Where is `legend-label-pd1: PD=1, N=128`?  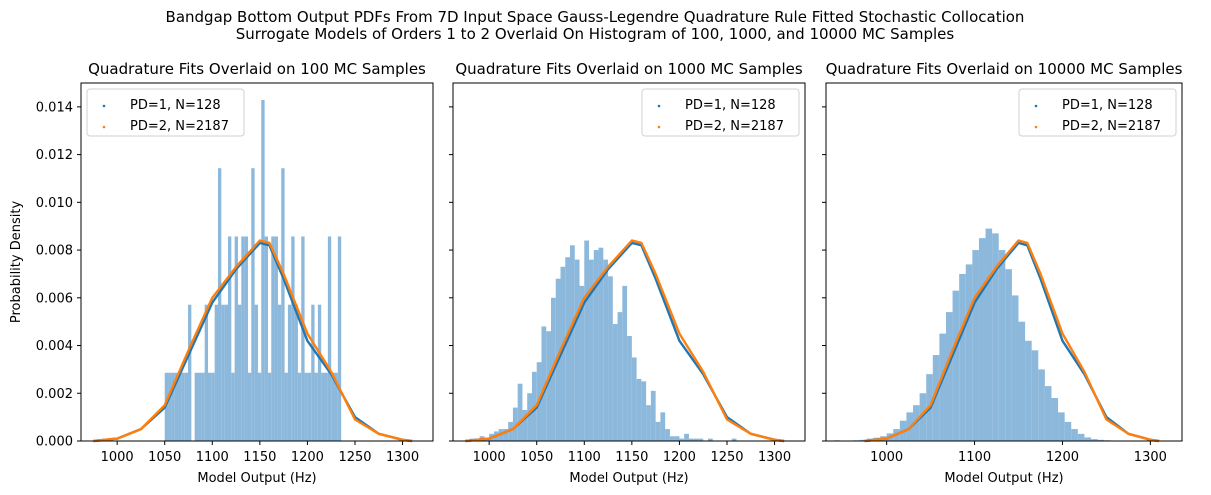 legend-label-pd1: PD=1, N=128 is located at coordinates (730, 105).